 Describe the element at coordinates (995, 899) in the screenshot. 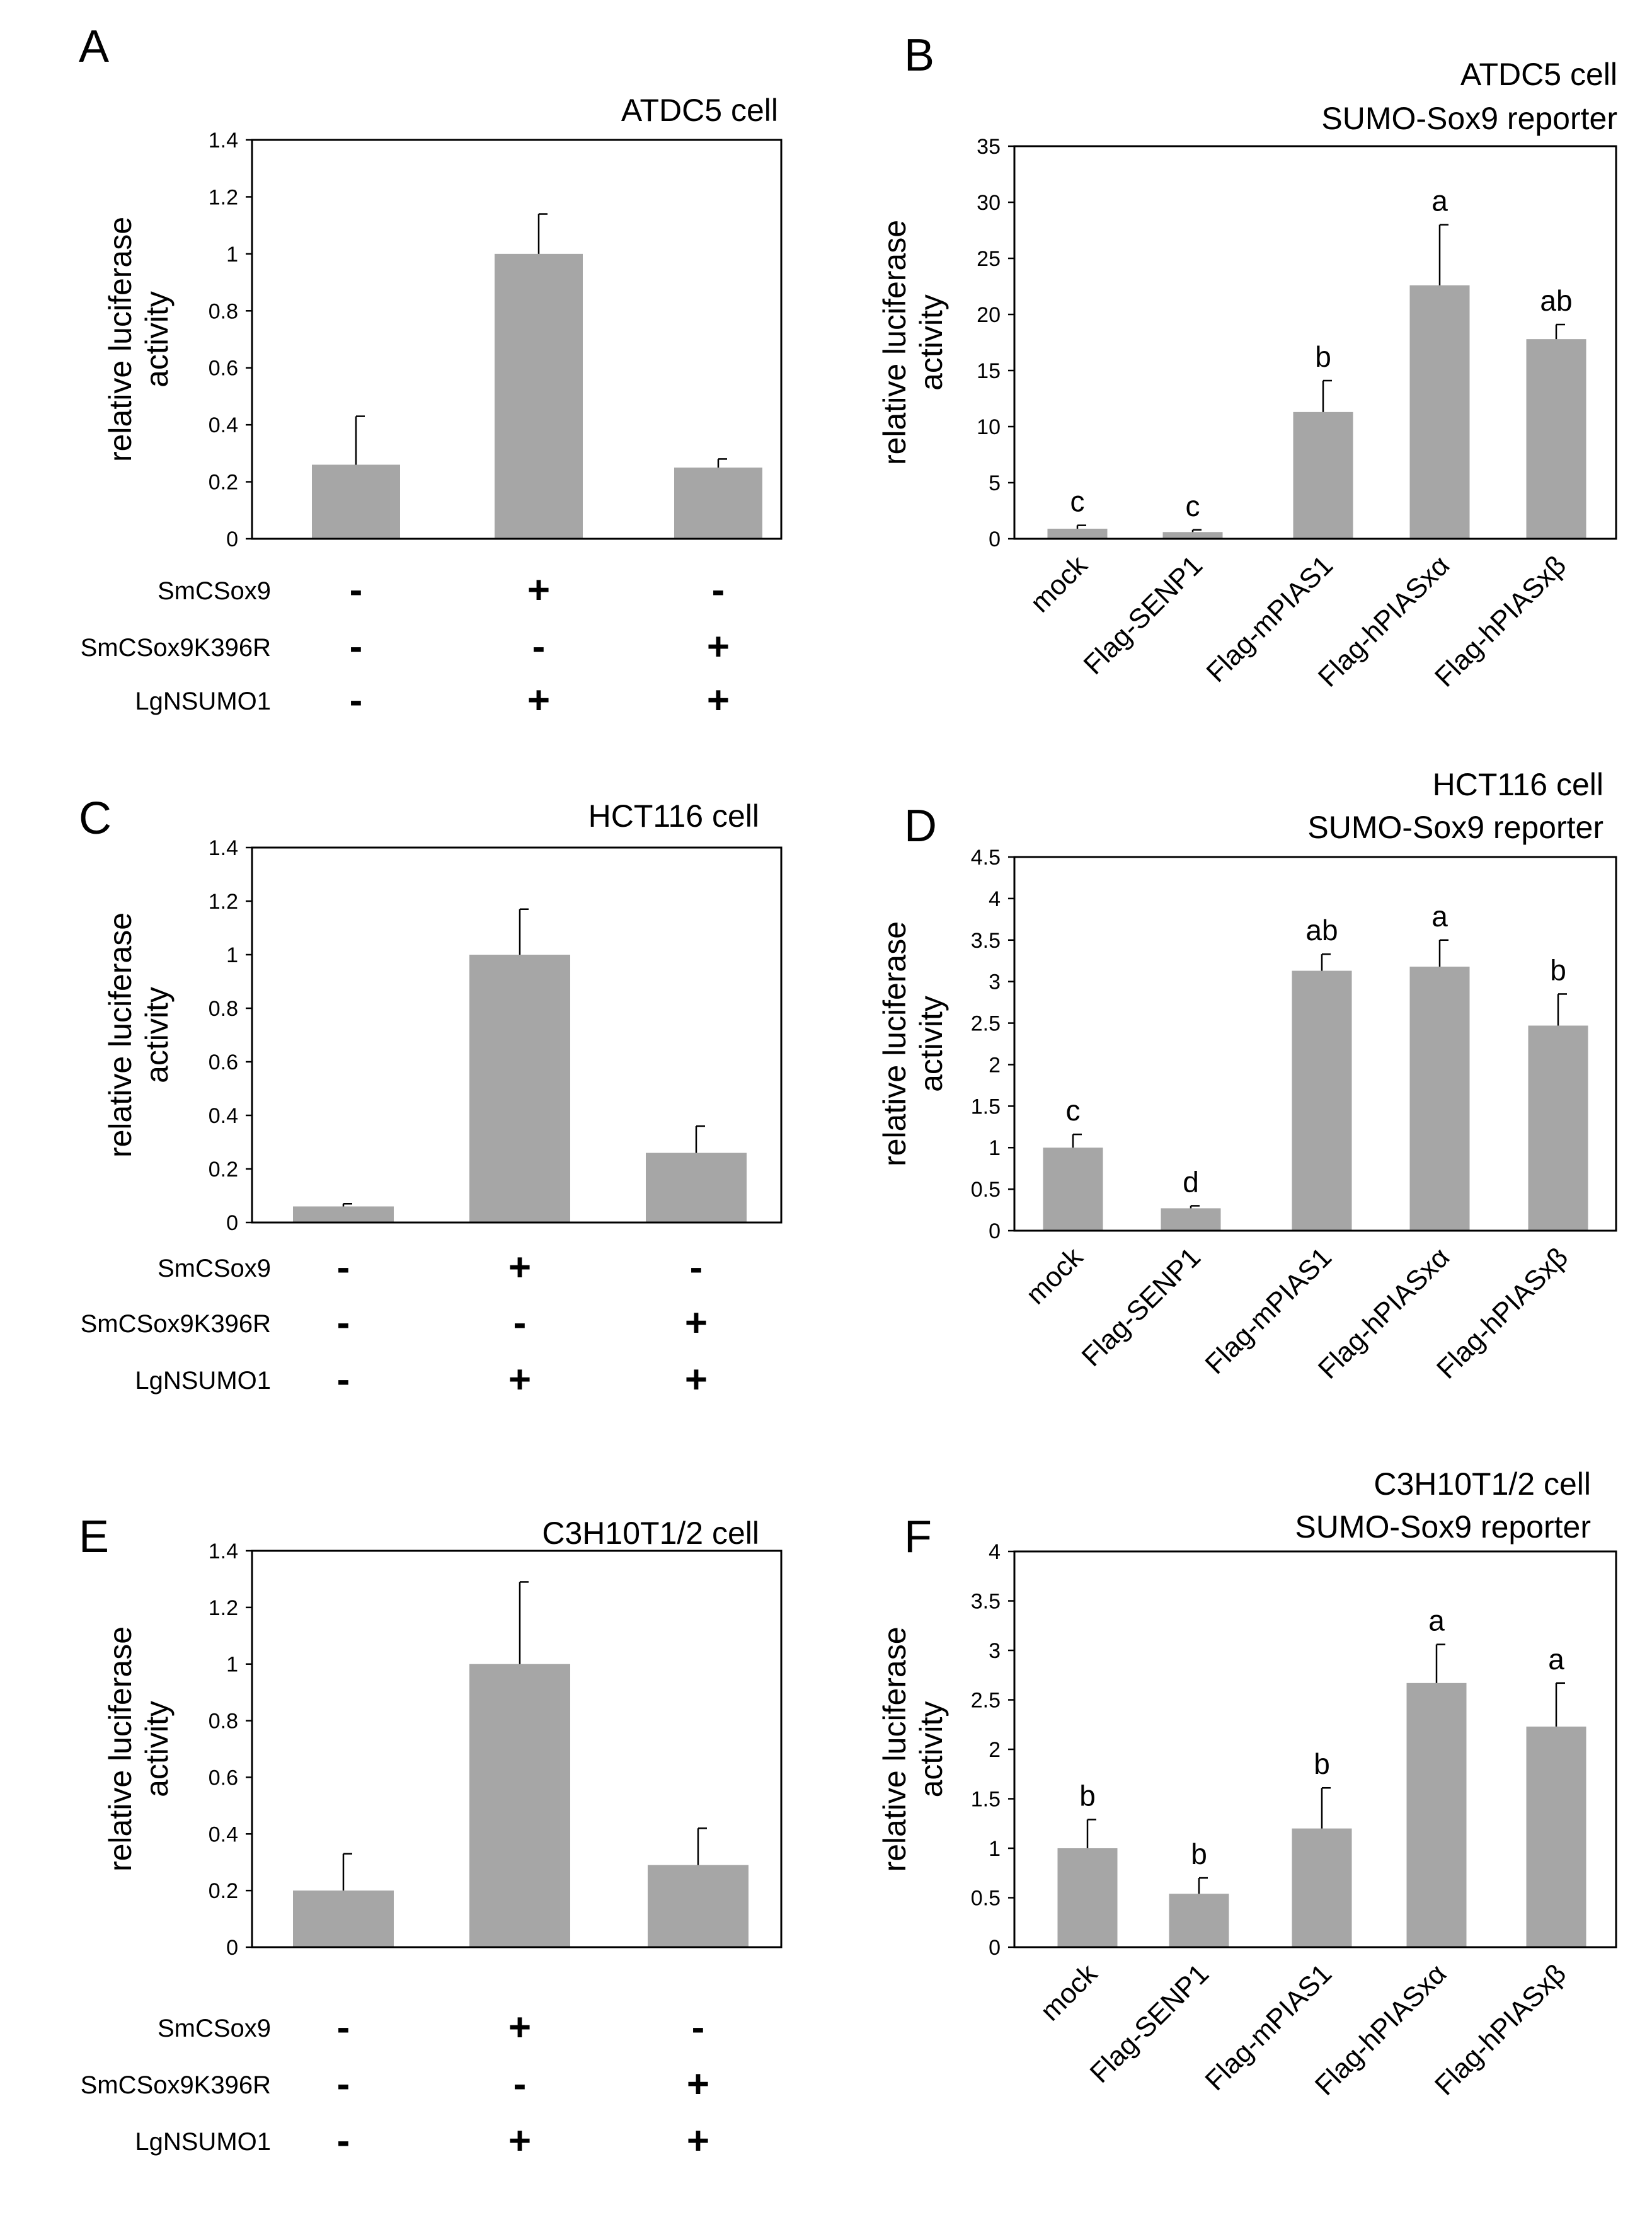

I see `y-tick-label: 4` at that location.